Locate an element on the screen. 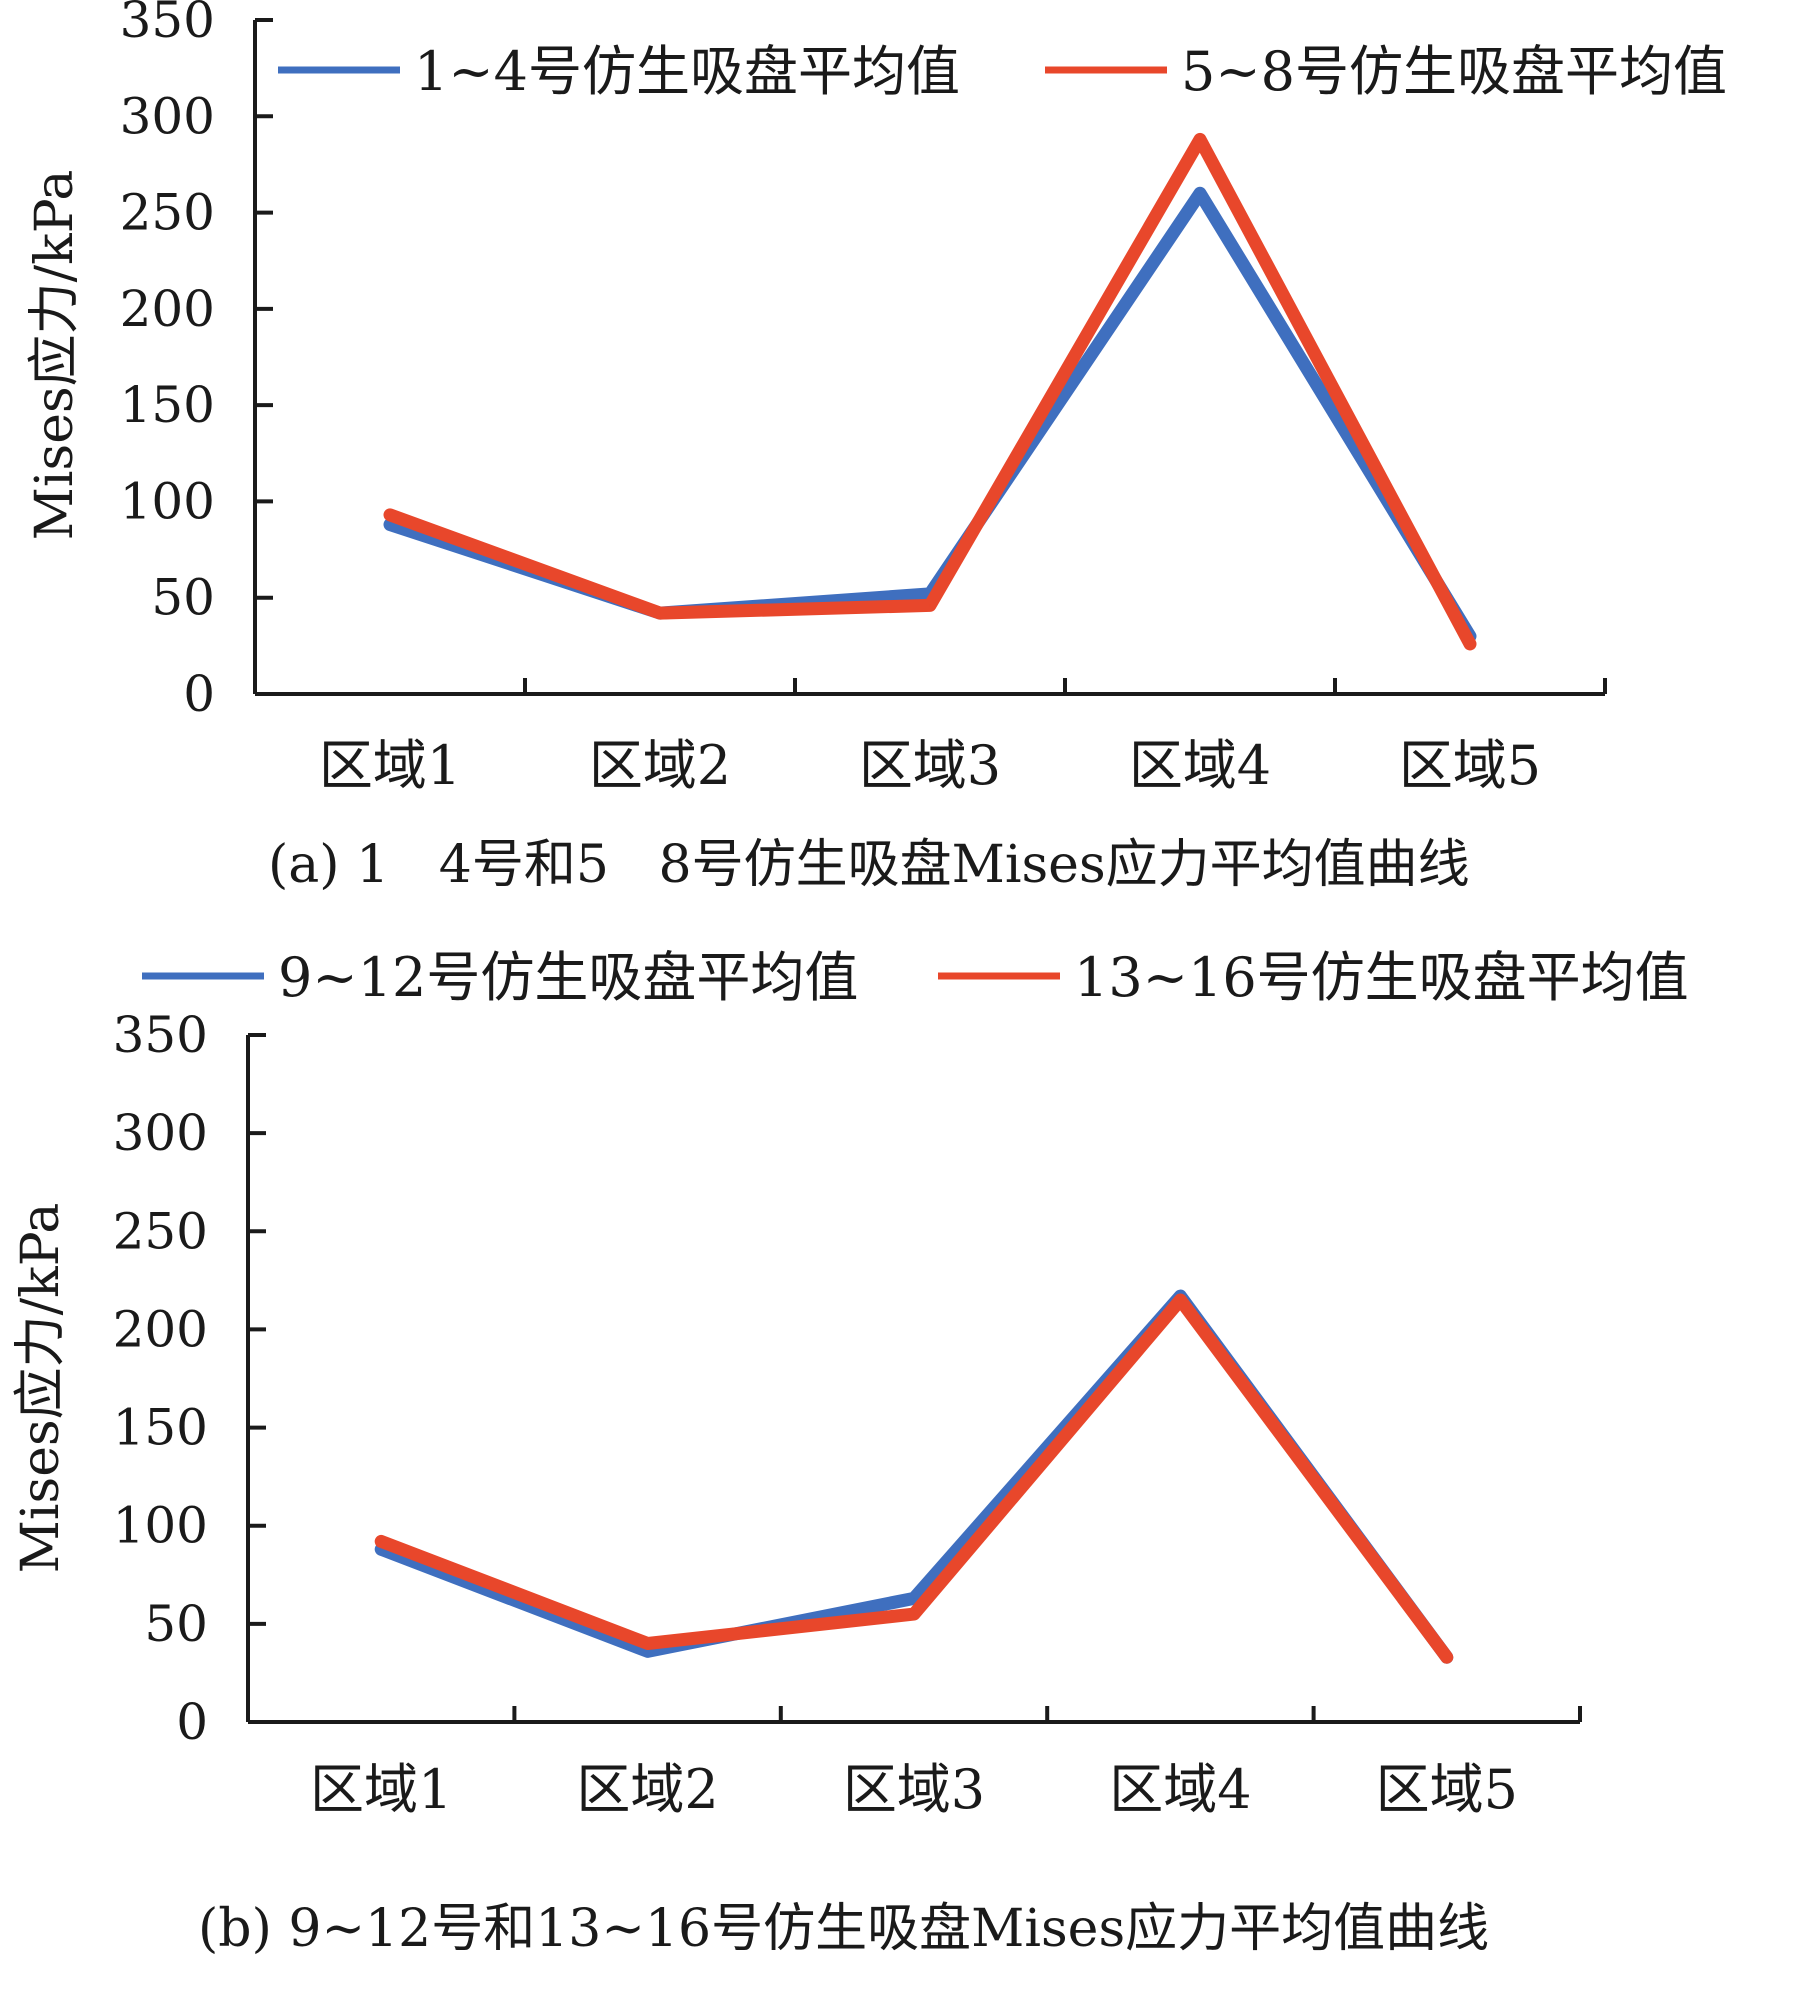 This screenshot has width=1819, height=1996. legend-b: 9~12号仿生吸盘平均值 13~16号仿生吸盘平均值 is located at coordinates (915, 977).